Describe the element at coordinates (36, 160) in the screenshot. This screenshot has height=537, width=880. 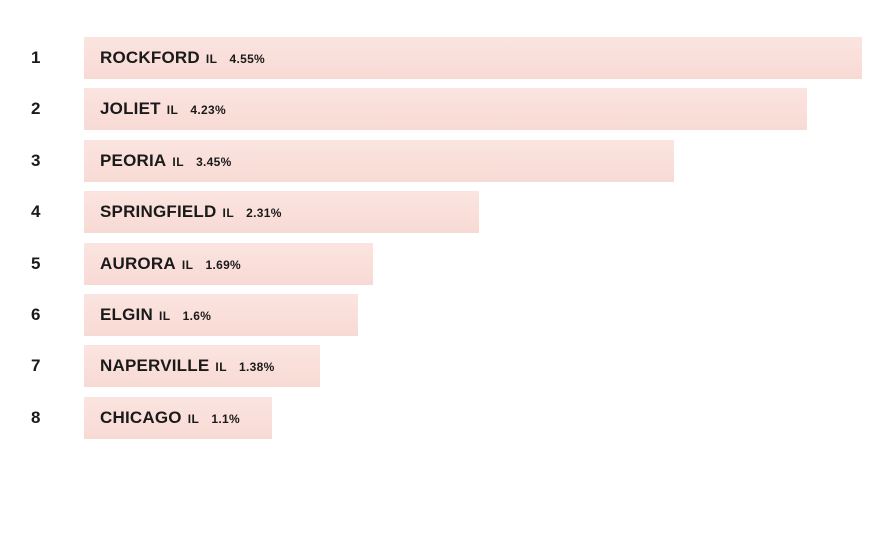
I see `rank-label: 3` at that location.